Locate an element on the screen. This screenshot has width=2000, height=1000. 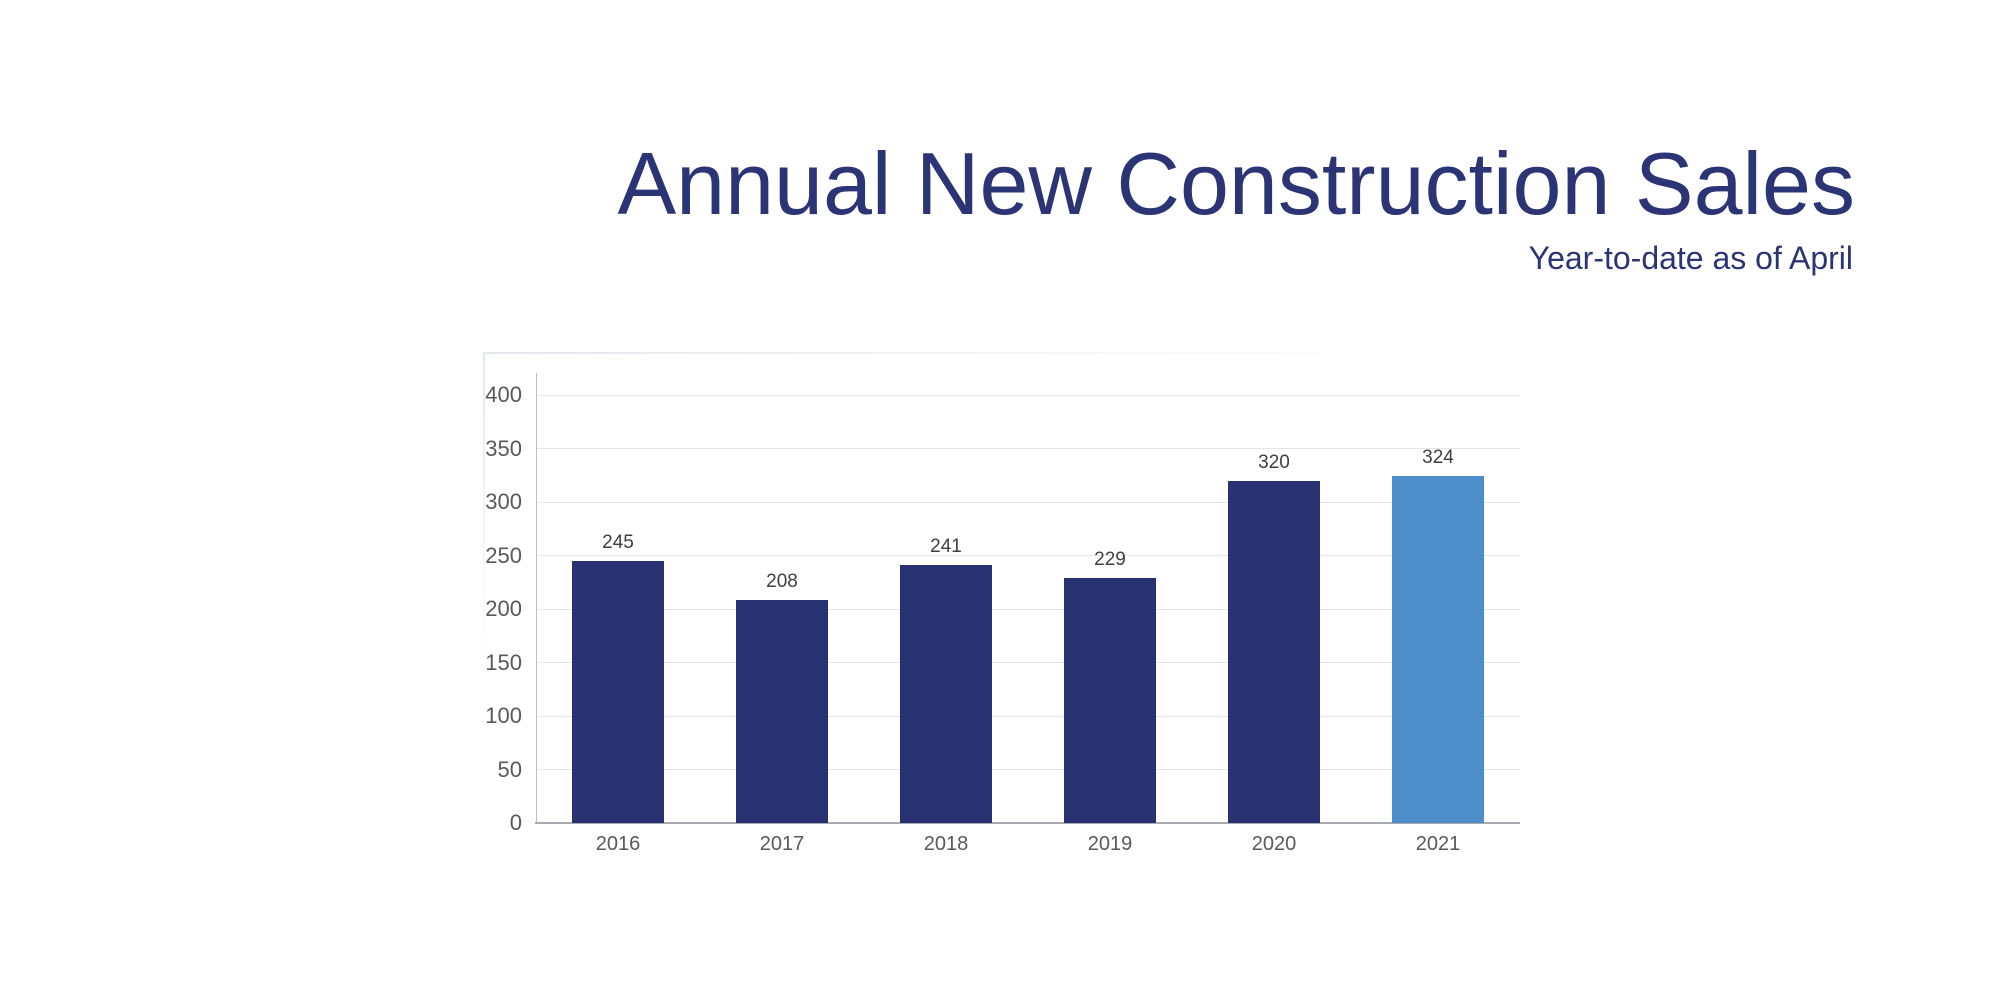
value-label-2021: 324 is located at coordinates (1438, 457).